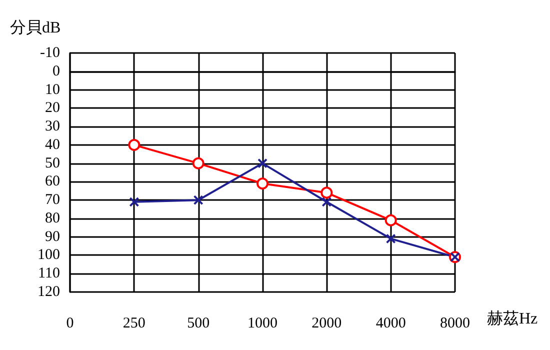 The height and width of the screenshot is (350, 550). I want to click on x-tick-label: 250, so click(134, 324).